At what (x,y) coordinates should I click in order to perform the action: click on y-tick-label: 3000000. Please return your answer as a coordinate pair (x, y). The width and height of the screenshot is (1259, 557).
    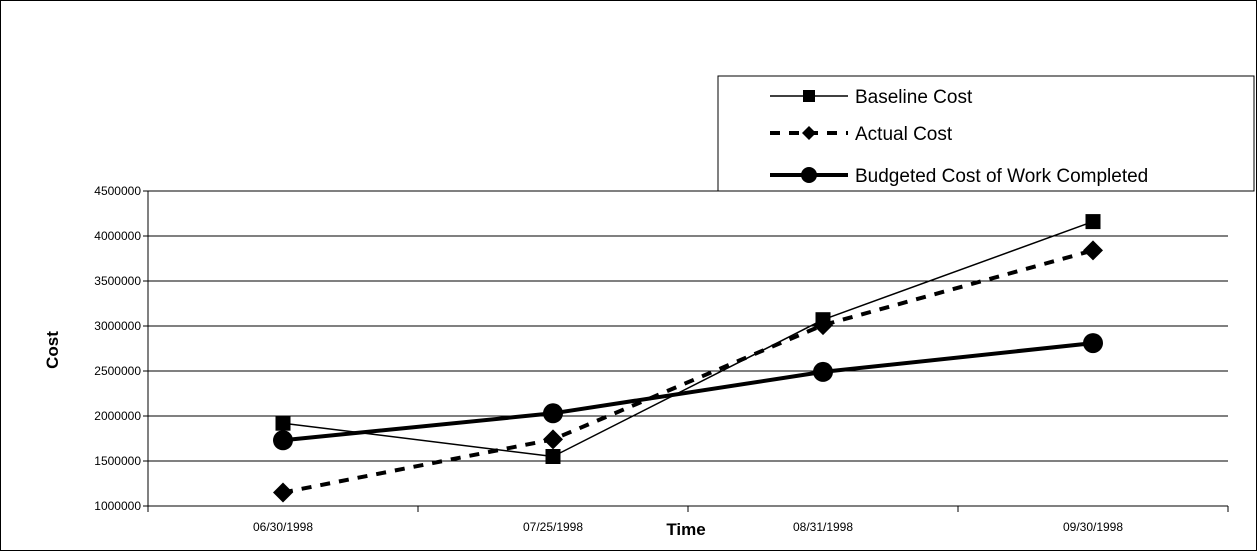
    Looking at the image, I should click on (117, 326).